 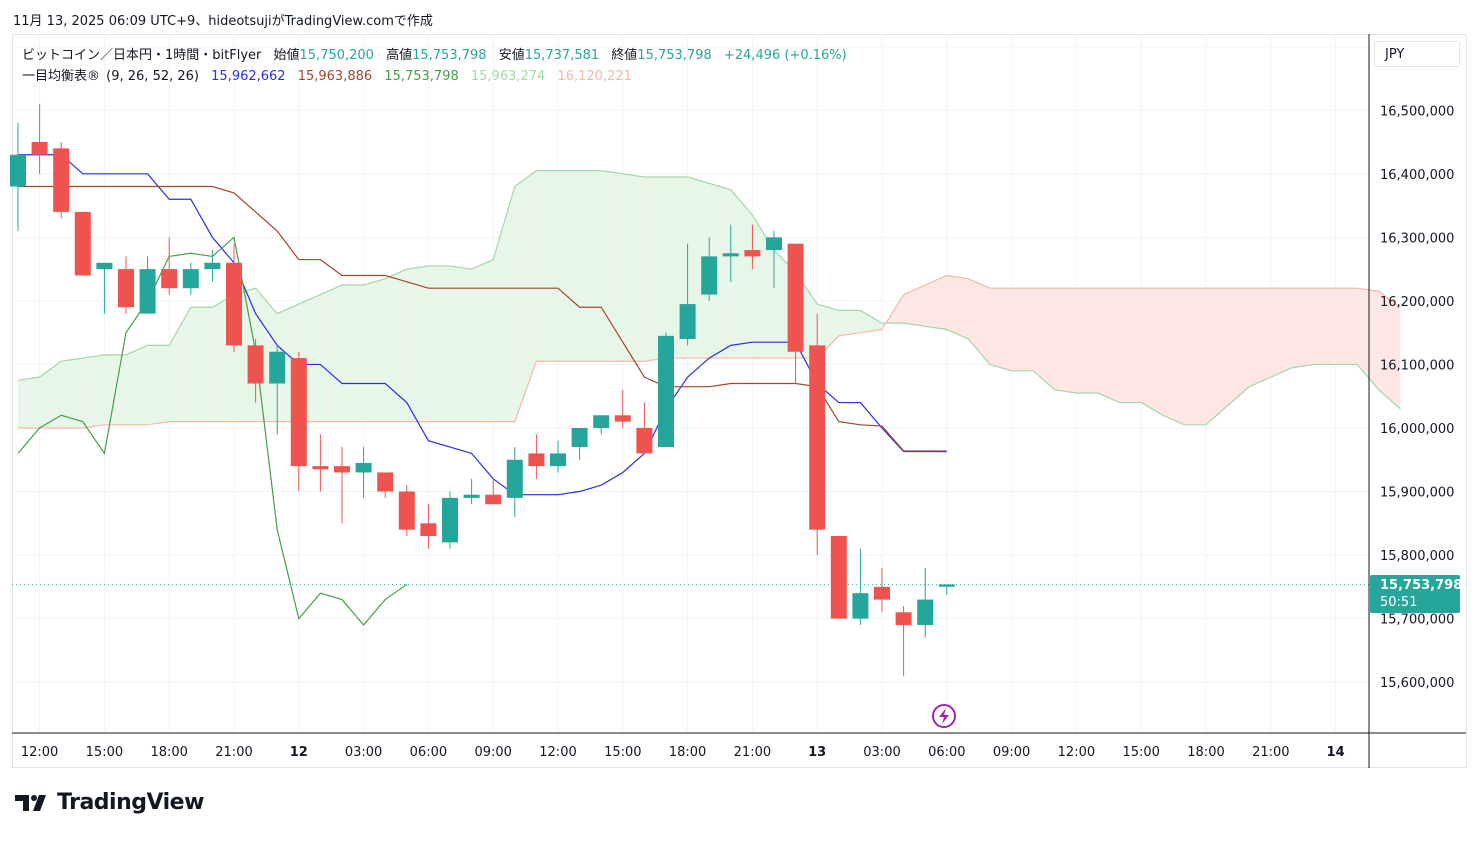 What do you see at coordinates (1399, 602) in the screenshot?
I see `bar-countdown: 50:51` at bounding box center [1399, 602].